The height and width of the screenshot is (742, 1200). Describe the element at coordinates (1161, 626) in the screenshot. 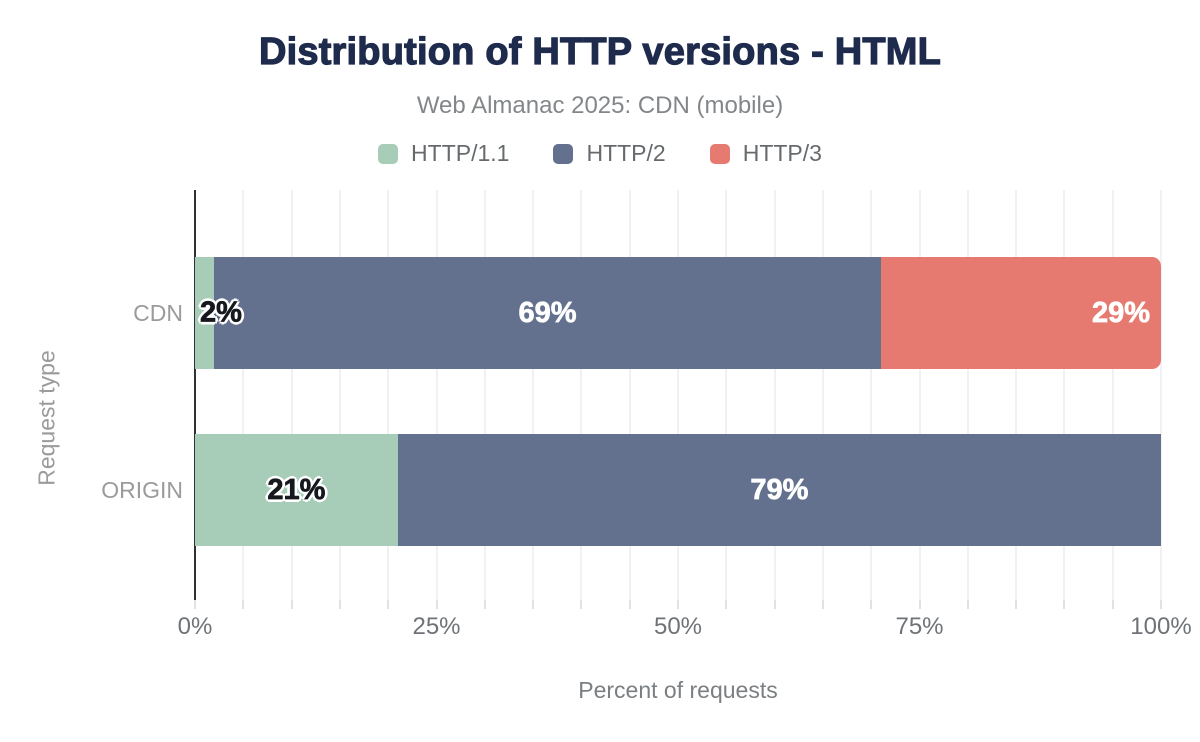

I see `x-tick-label: 100%` at that location.